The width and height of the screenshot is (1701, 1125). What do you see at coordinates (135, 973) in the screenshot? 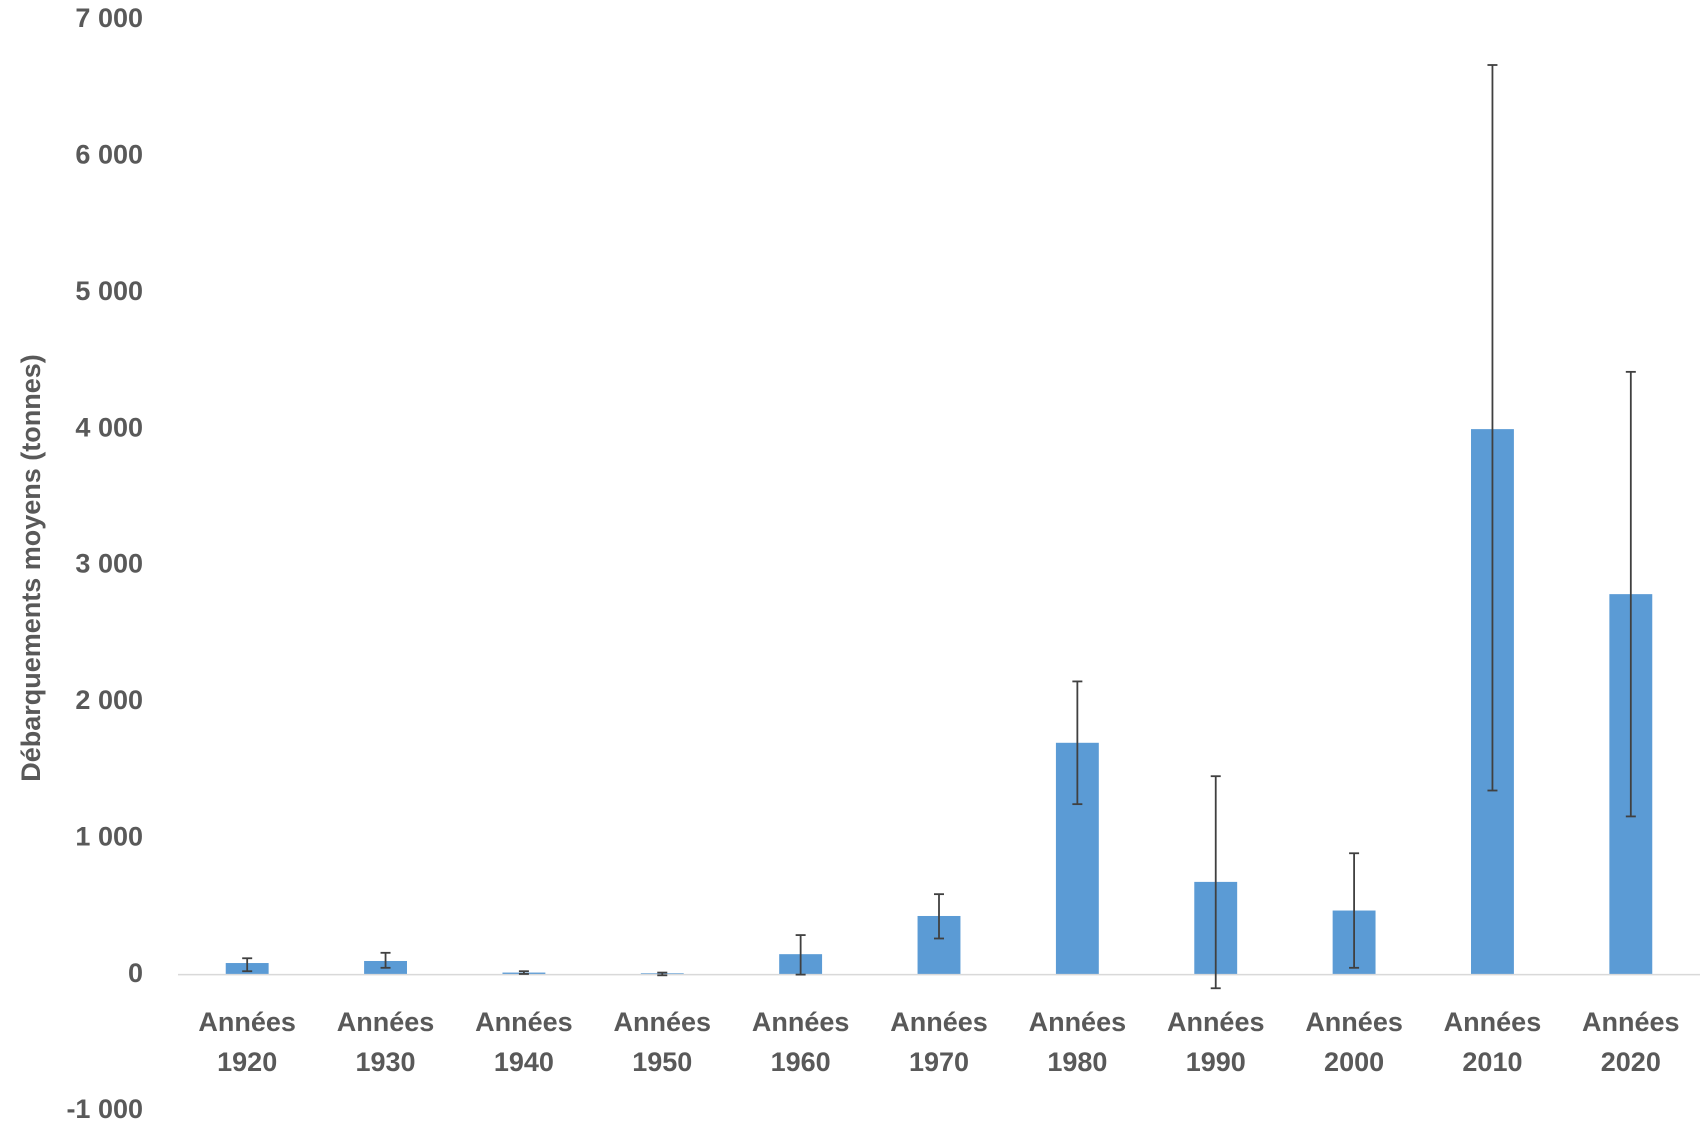
I see `y-tick-label: 0` at bounding box center [135, 973].